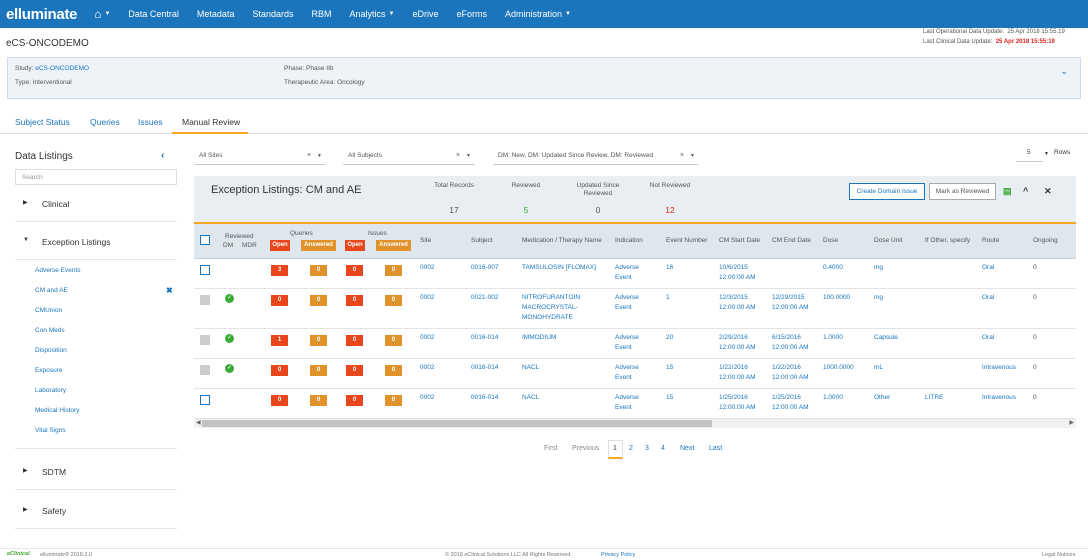 The image size is (1088, 560). Describe the element at coordinates (631, 448) in the screenshot. I see `pager-page-2: 2` at that location.